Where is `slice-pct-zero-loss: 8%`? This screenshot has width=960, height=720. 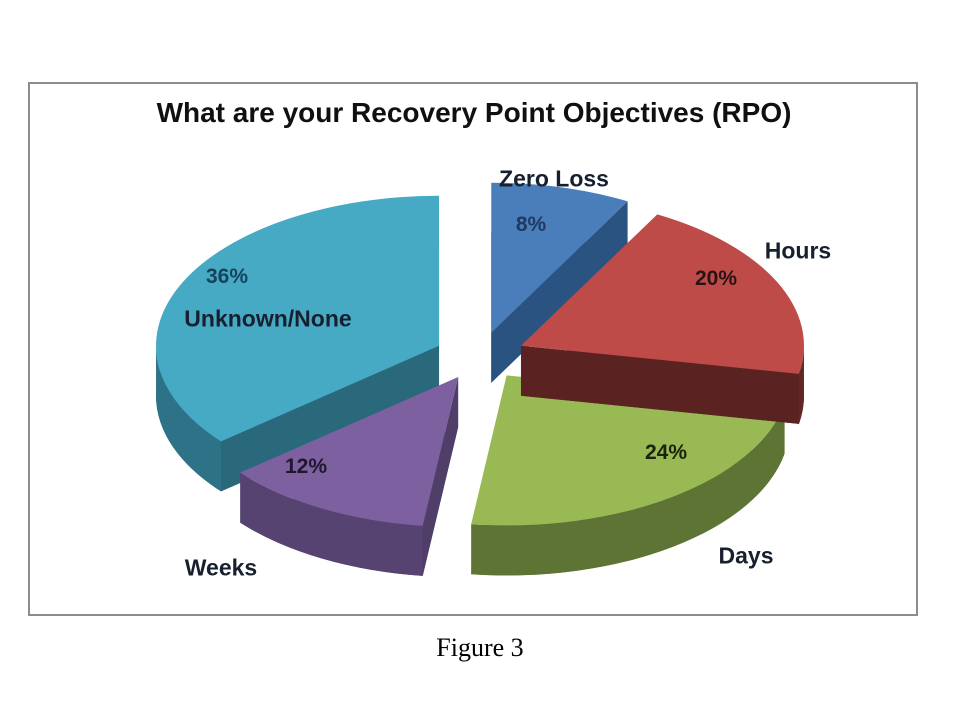 slice-pct-zero-loss: 8% is located at coordinates (531, 224).